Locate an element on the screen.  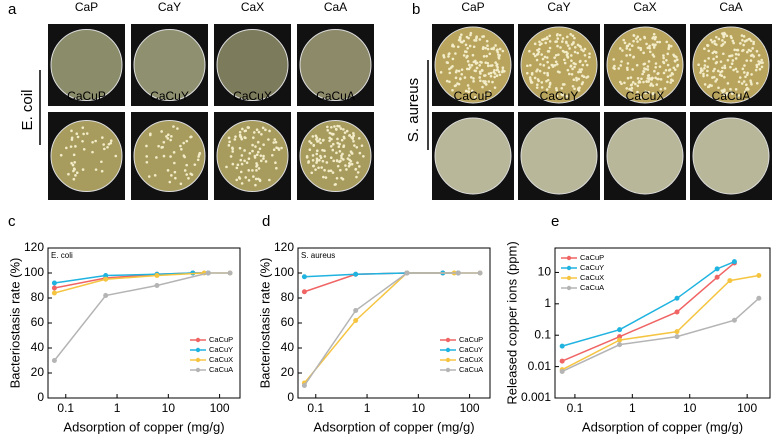
y-axis-label: Bacteriostasis rate (%) is located at coordinates (14, 323).